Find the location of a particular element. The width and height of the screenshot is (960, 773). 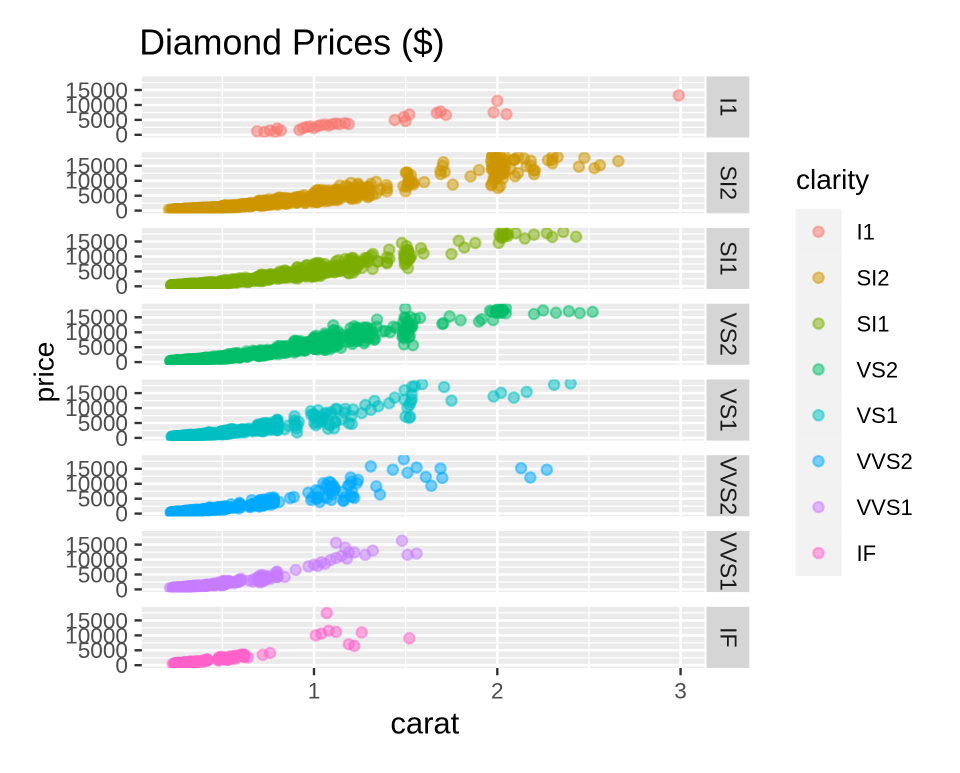

svg-text: price is located at coordinates (43, 372).